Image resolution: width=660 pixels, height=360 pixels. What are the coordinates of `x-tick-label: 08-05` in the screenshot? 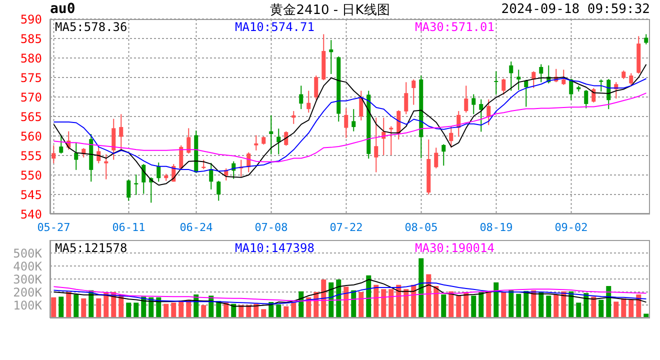 It's located at (421, 227).